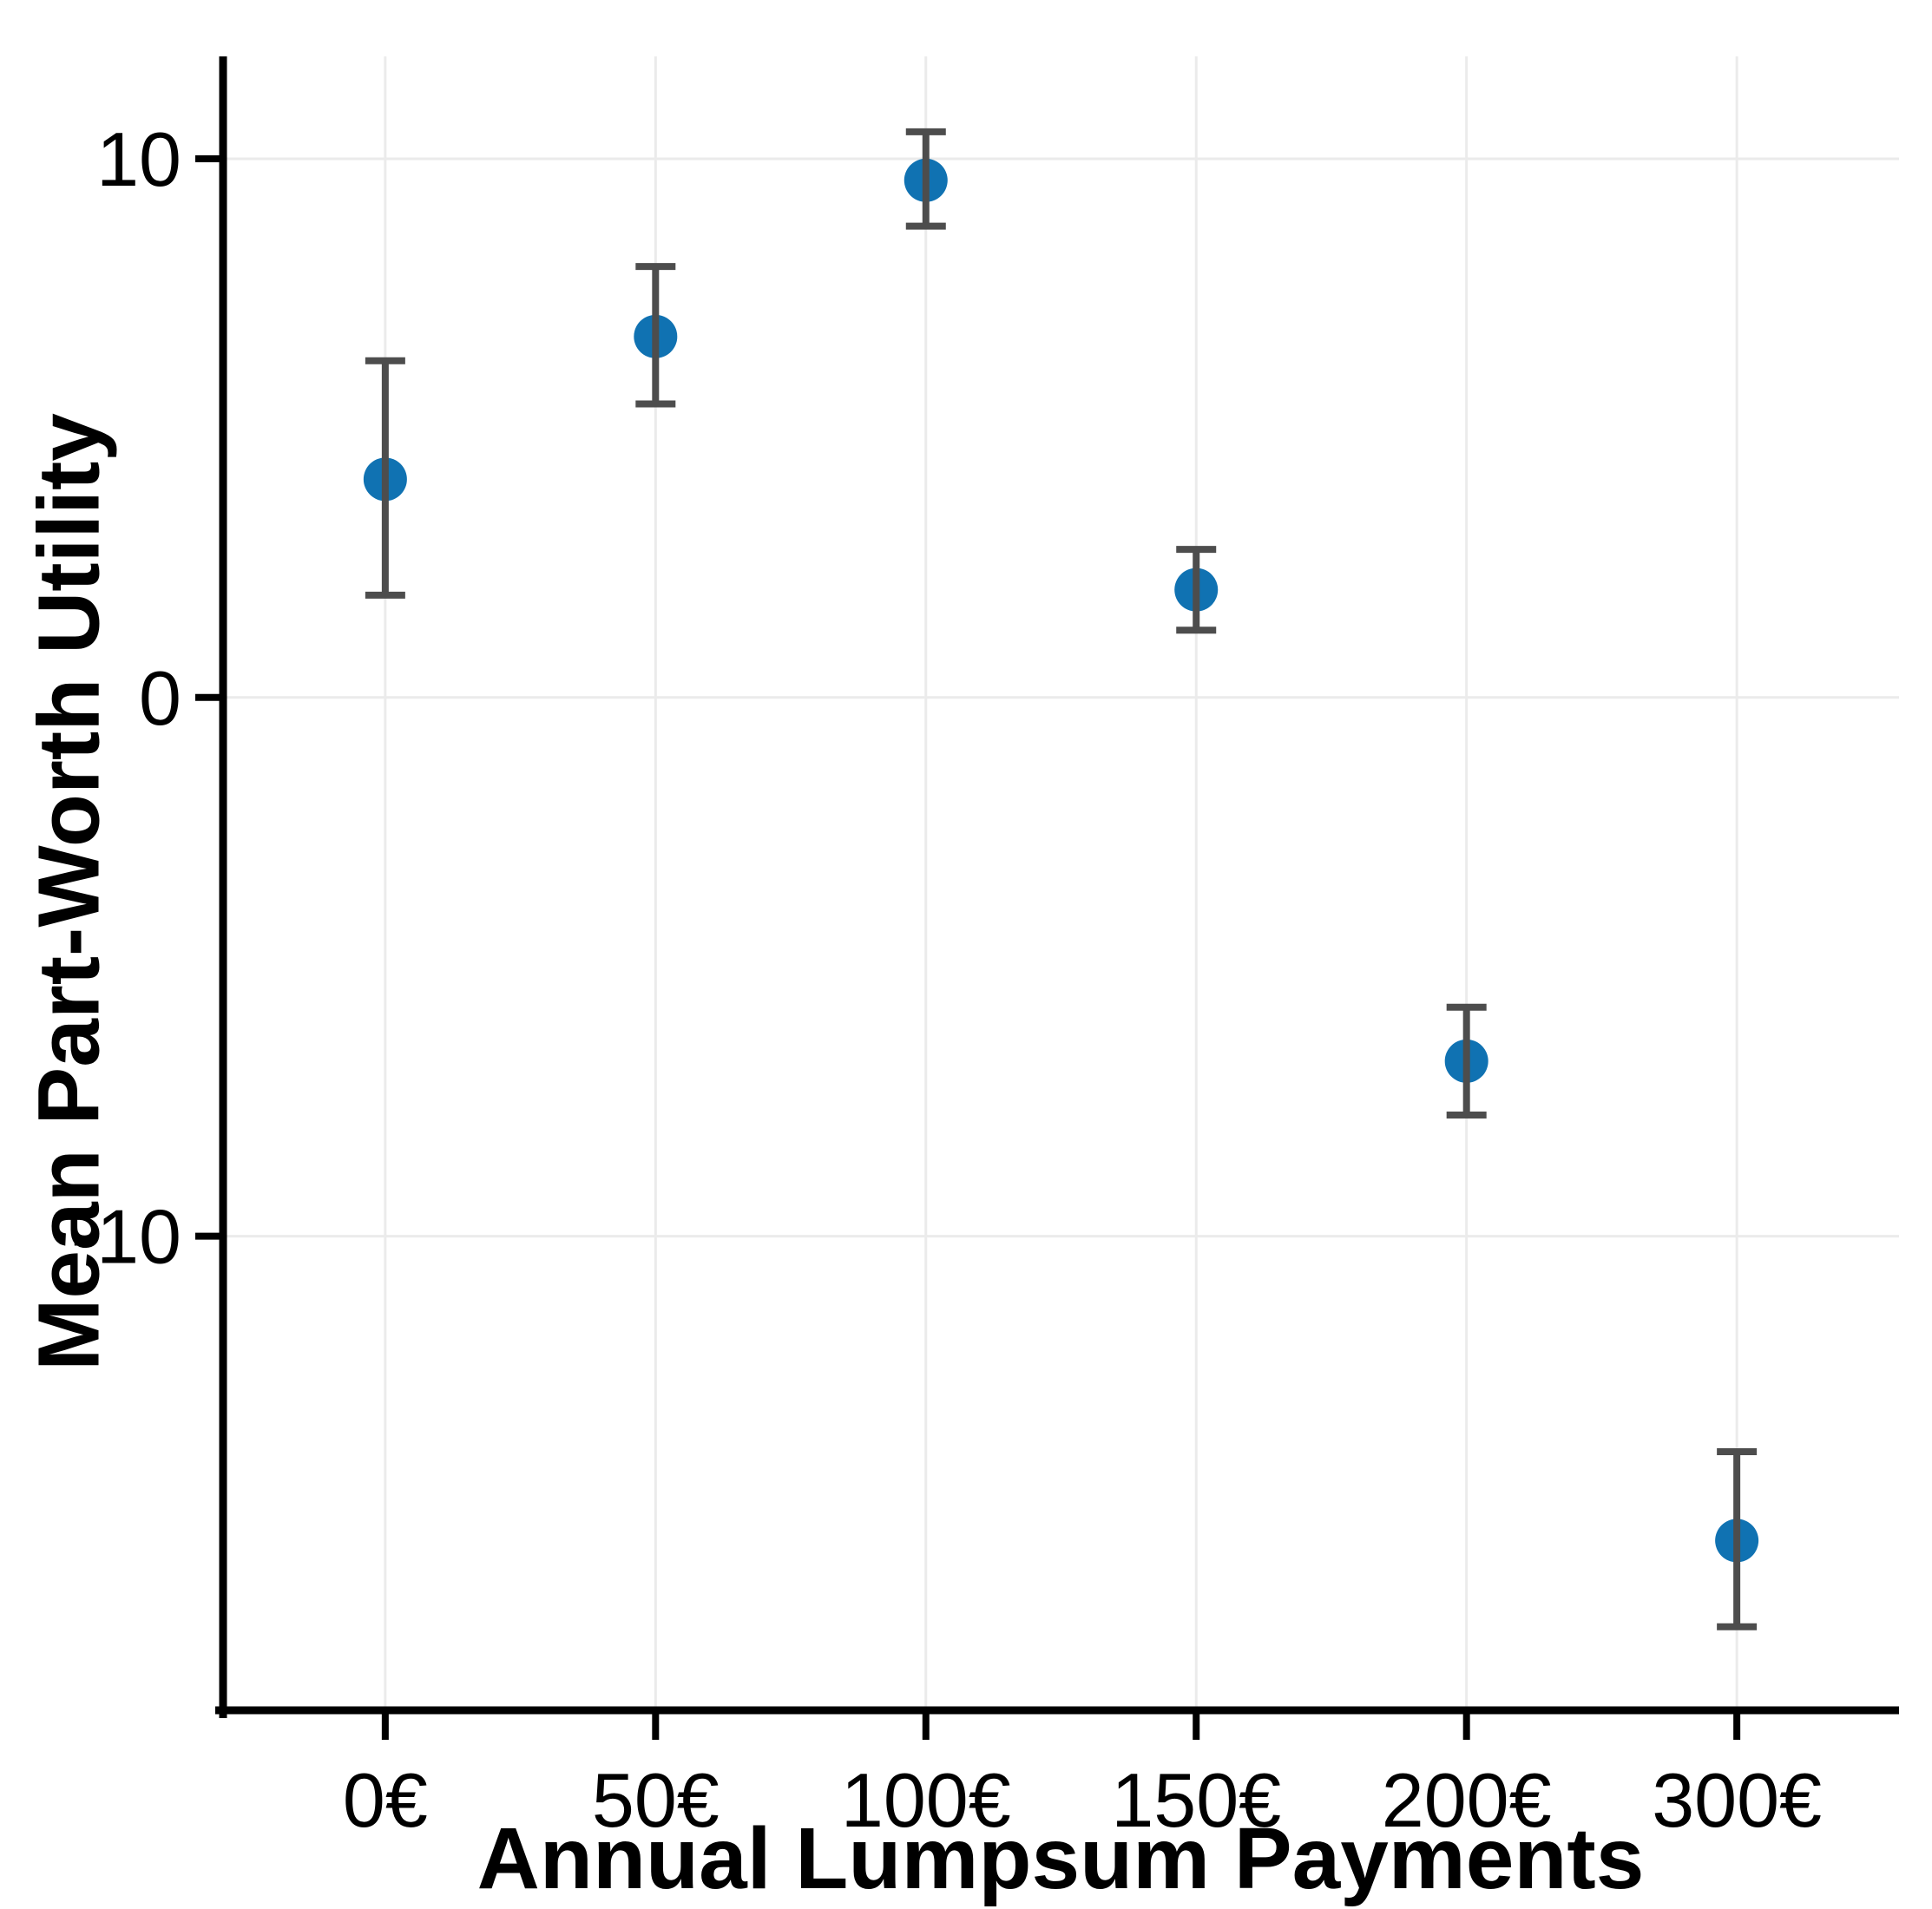  Describe the element at coordinates (1737, 1800) in the screenshot. I see `x-tick-label: 300€` at that location.